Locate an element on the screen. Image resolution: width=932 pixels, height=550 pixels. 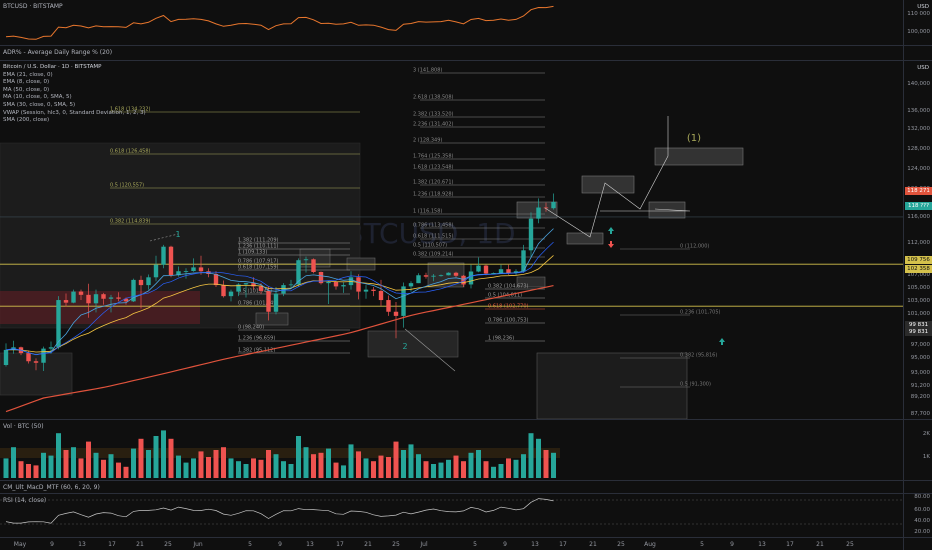
wave-target-label: (1) is located at coordinates (694, 138).